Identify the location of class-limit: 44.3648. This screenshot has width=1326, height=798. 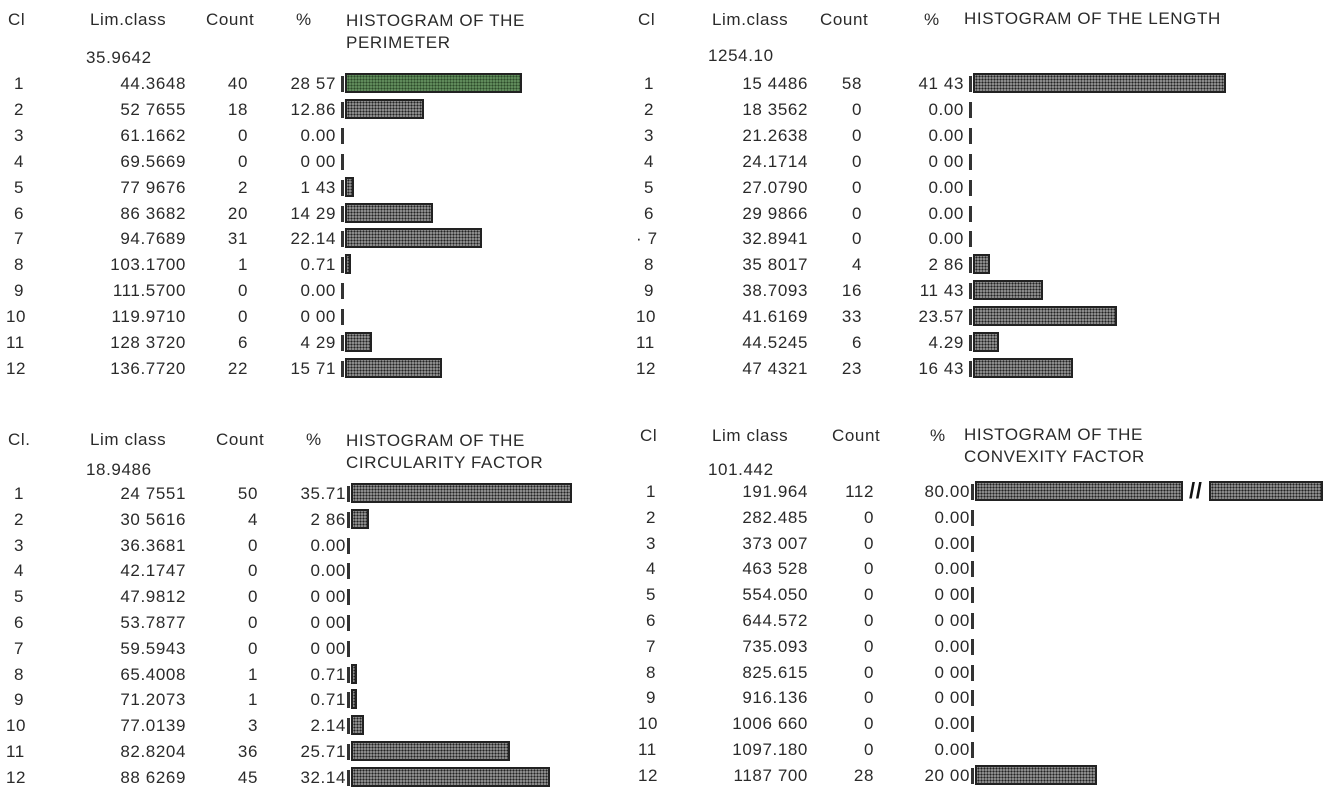
(153, 83).